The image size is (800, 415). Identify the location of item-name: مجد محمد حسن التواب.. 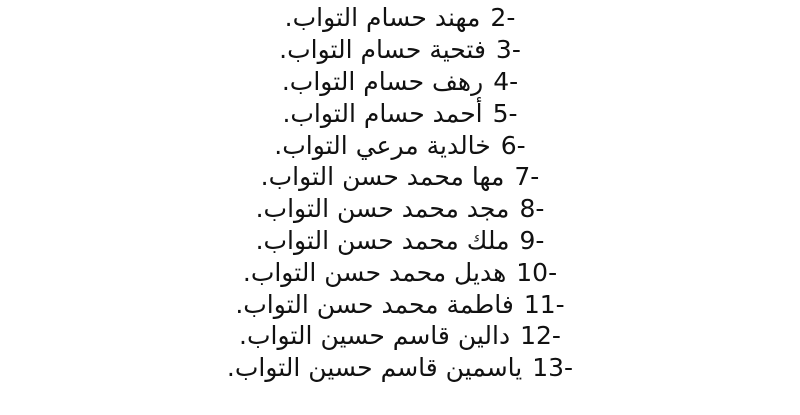
(382, 209).